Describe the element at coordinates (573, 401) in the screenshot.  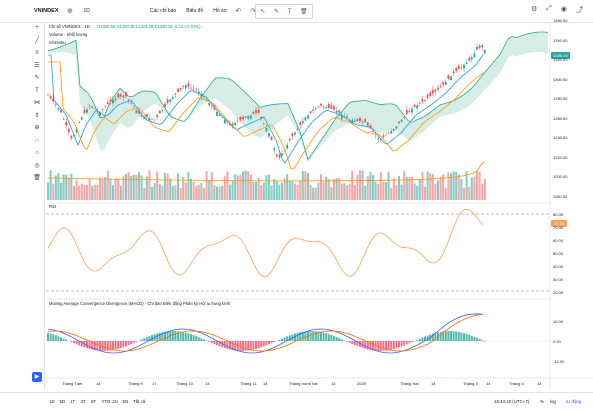
I see `auto-toggle: tự động` at that location.